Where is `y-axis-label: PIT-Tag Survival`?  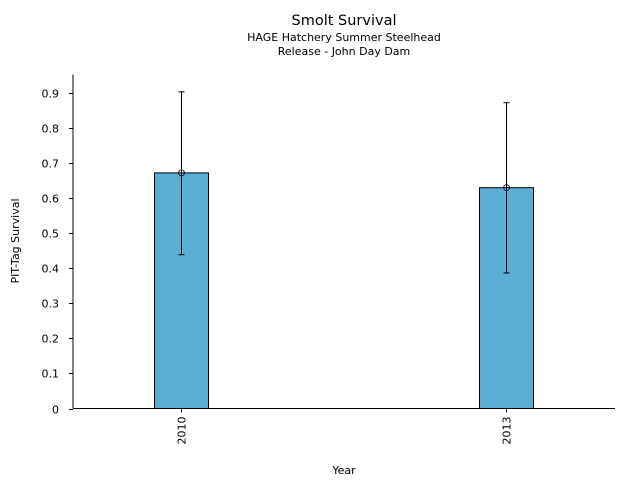
y-axis-label: PIT-Tag Survival is located at coordinates (15, 240).